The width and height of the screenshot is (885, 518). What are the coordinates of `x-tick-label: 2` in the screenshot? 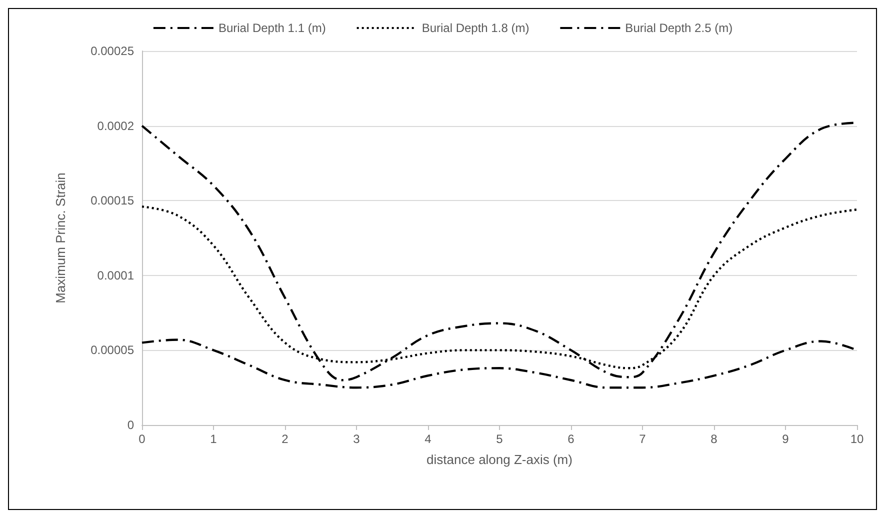 It's located at (285, 439).